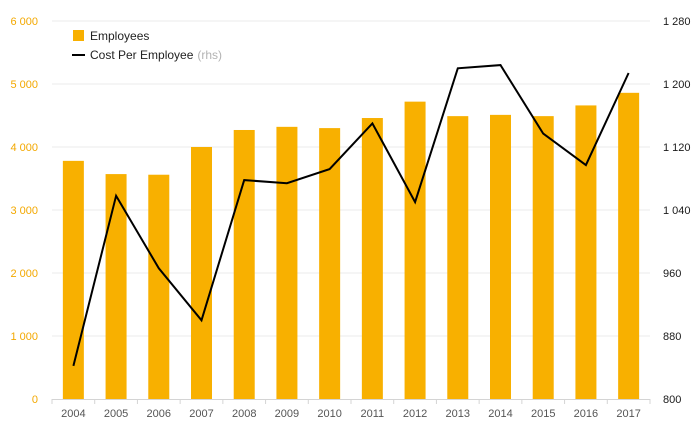 Image resolution: width=700 pixels, height=433 pixels. Describe the element at coordinates (677, 211) in the screenshot. I see `right-tick-label: 1 040` at that location.